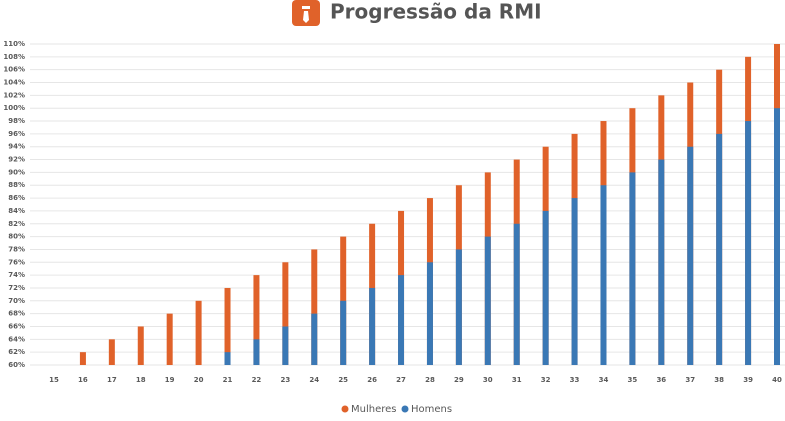 This screenshot has width=785, height=421. I want to click on x-tick-label: 22, so click(257, 380).